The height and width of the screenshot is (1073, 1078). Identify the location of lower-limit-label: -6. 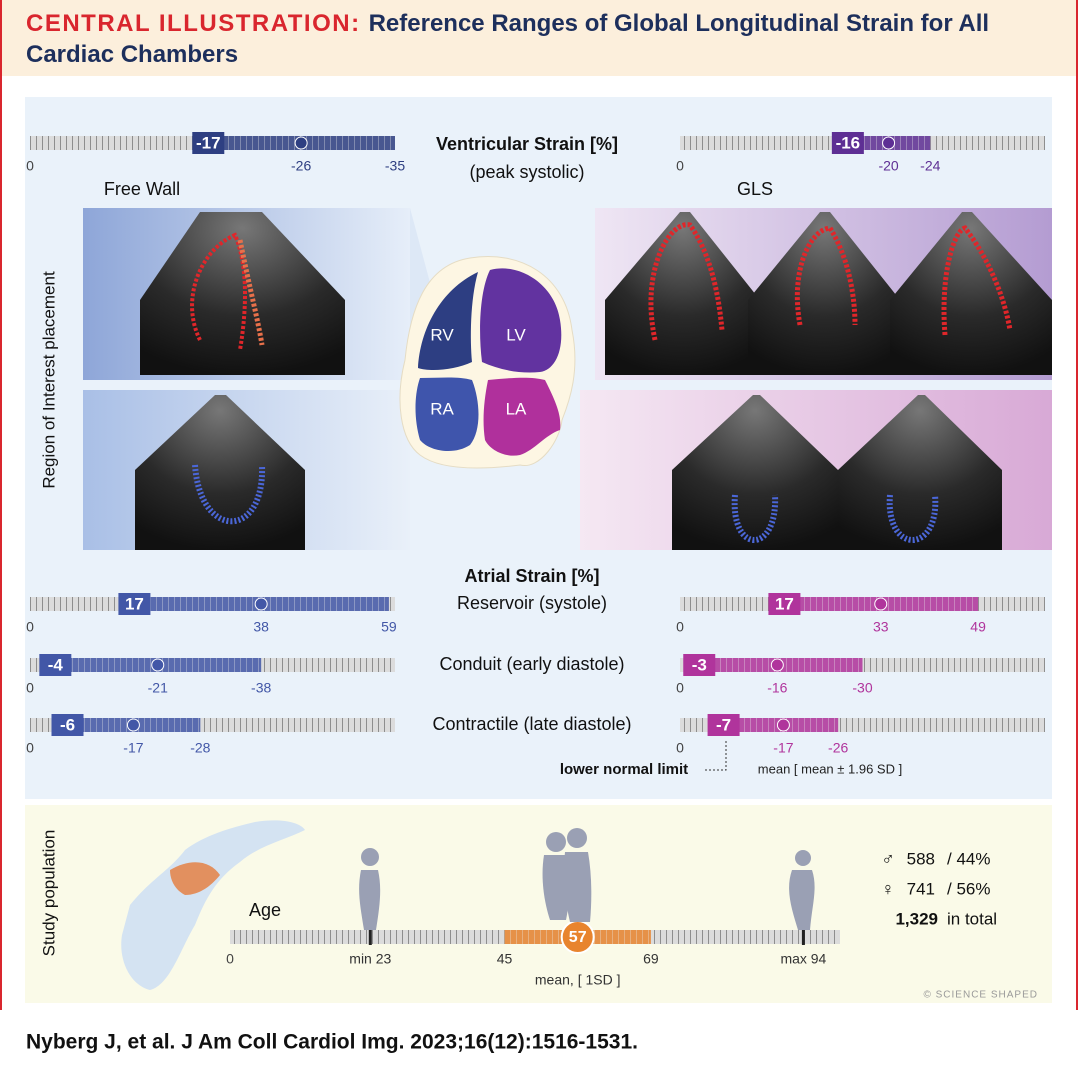
(67, 724).